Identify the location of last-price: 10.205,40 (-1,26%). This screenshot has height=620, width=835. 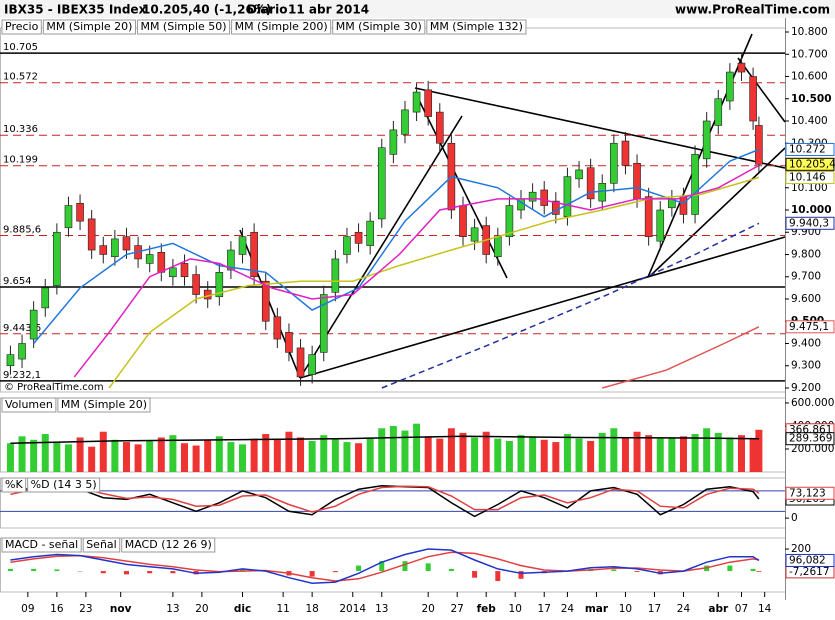
(206, 10).